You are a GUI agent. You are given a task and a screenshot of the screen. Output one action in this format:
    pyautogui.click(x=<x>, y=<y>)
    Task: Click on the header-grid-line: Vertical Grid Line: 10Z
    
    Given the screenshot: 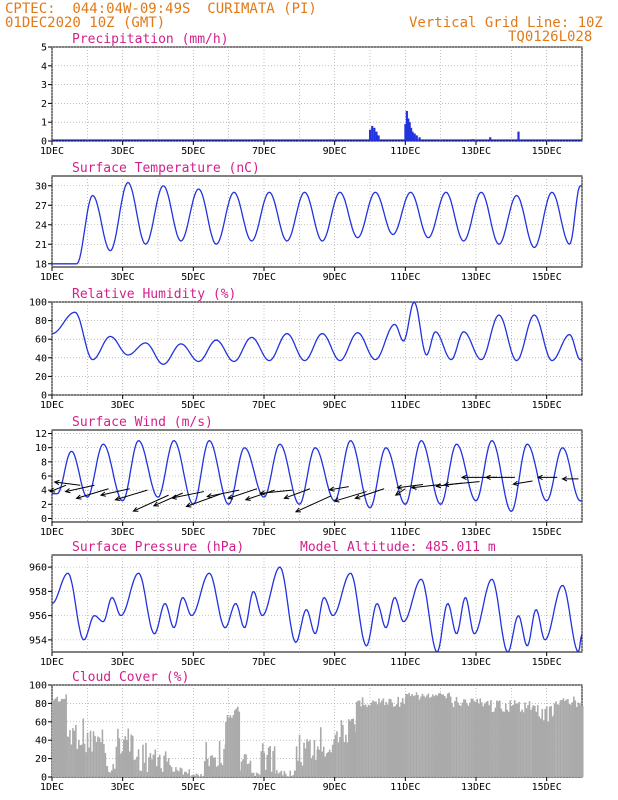 What is the action you would take?
    pyautogui.click(x=506, y=23)
    